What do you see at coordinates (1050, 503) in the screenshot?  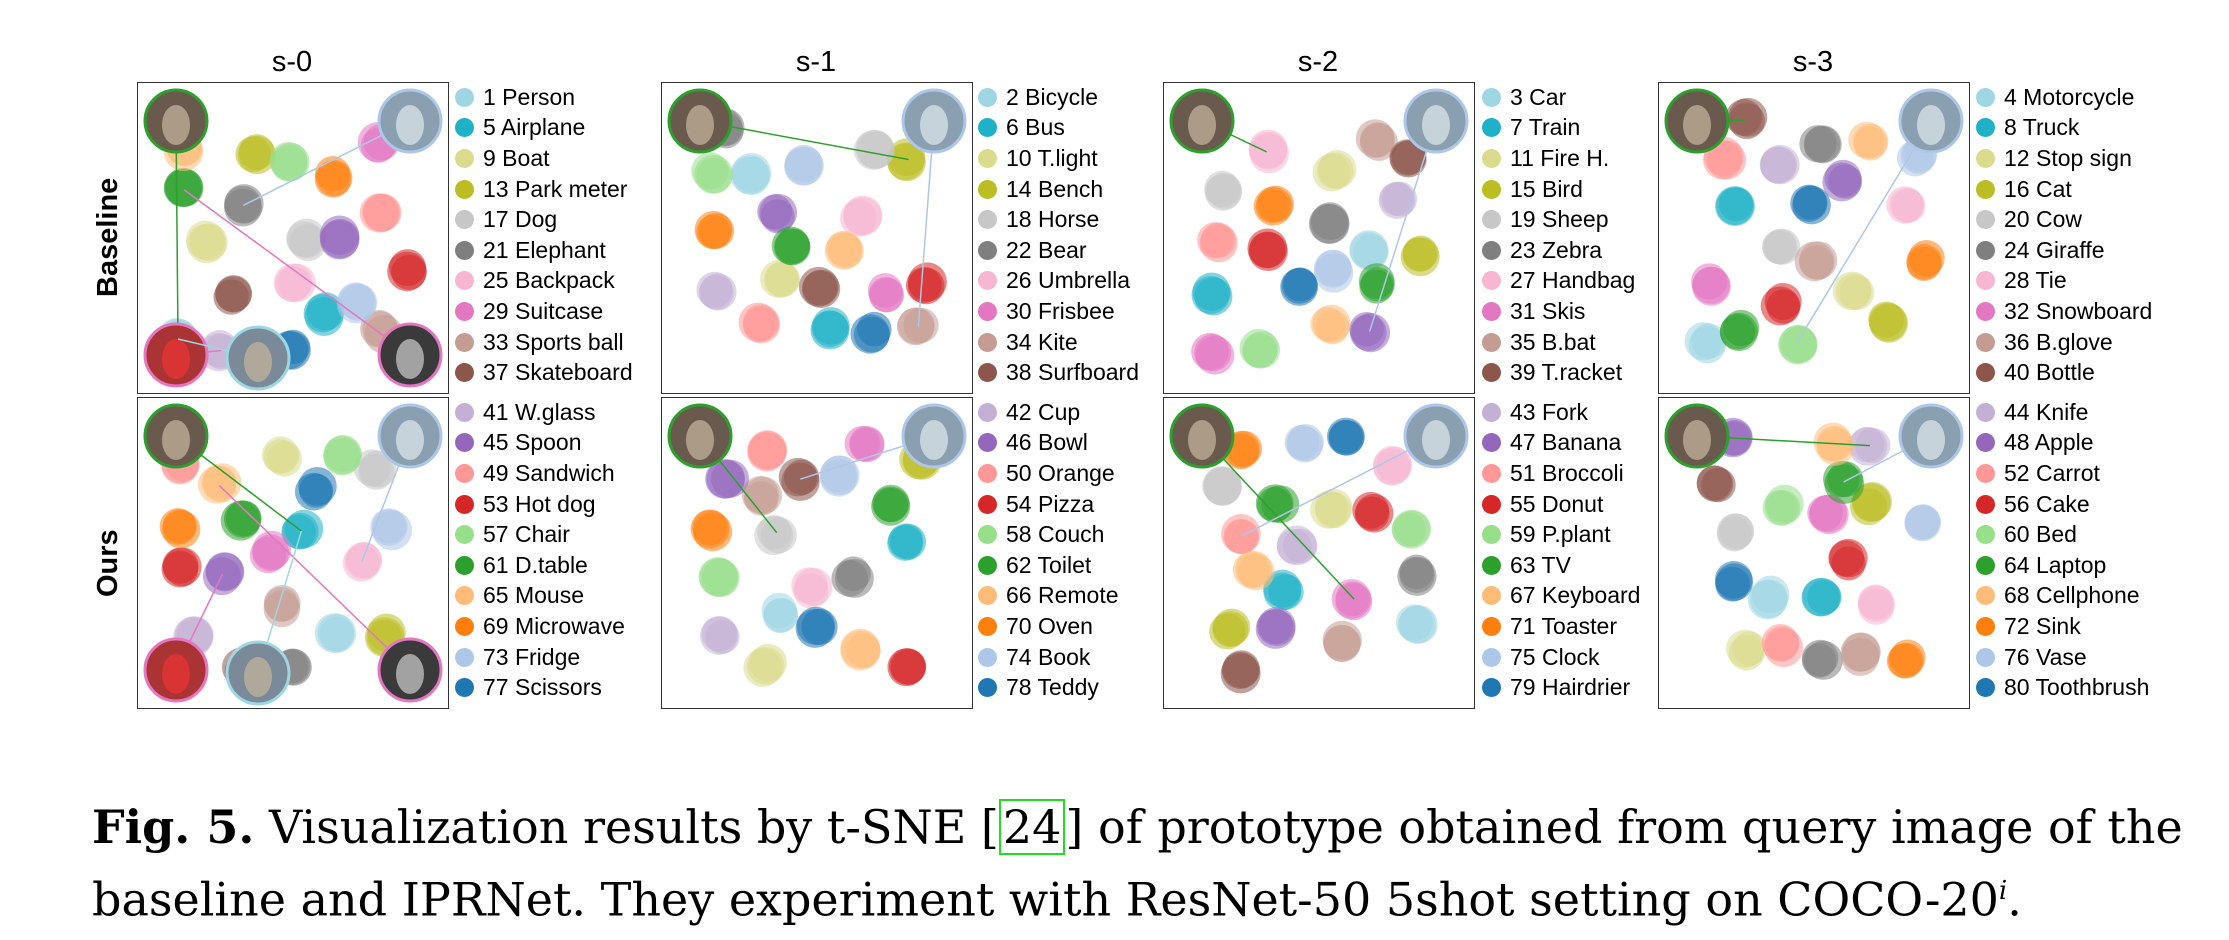 I see `legend-label: 54 Pizza` at bounding box center [1050, 503].